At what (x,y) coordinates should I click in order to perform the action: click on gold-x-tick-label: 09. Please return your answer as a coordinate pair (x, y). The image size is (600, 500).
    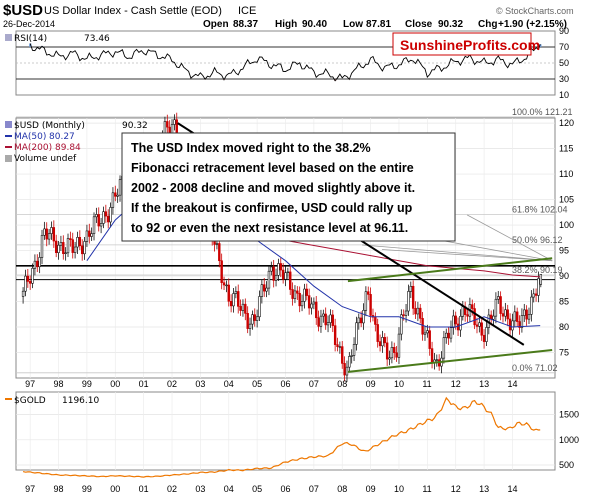
    Looking at the image, I should click on (371, 489).